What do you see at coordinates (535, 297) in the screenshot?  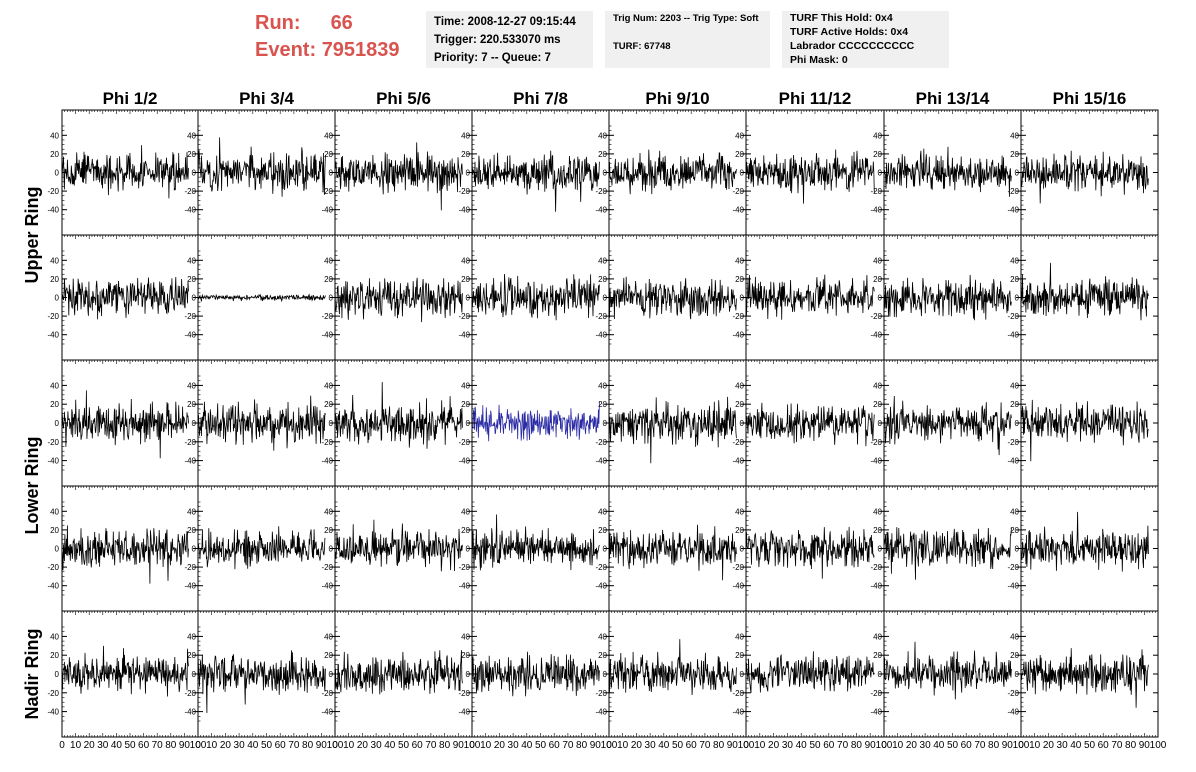 I see `waveform-trace-r1-c3` at bounding box center [535, 297].